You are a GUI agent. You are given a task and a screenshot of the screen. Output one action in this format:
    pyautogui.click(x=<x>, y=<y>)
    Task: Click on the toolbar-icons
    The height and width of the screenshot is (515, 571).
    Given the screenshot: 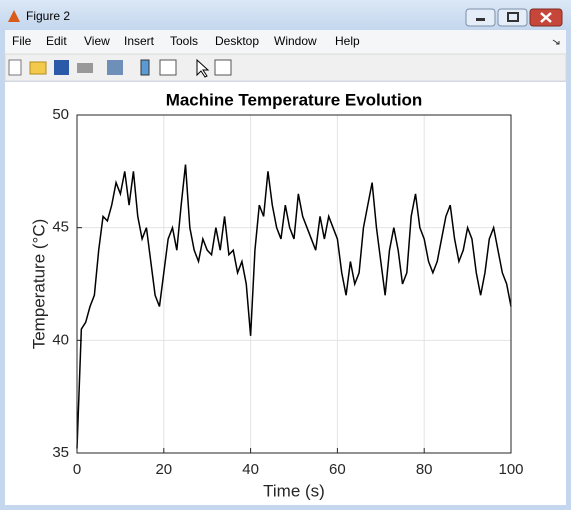 What is the action you would take?
    pyautogui.click(x=120, y=68)
    